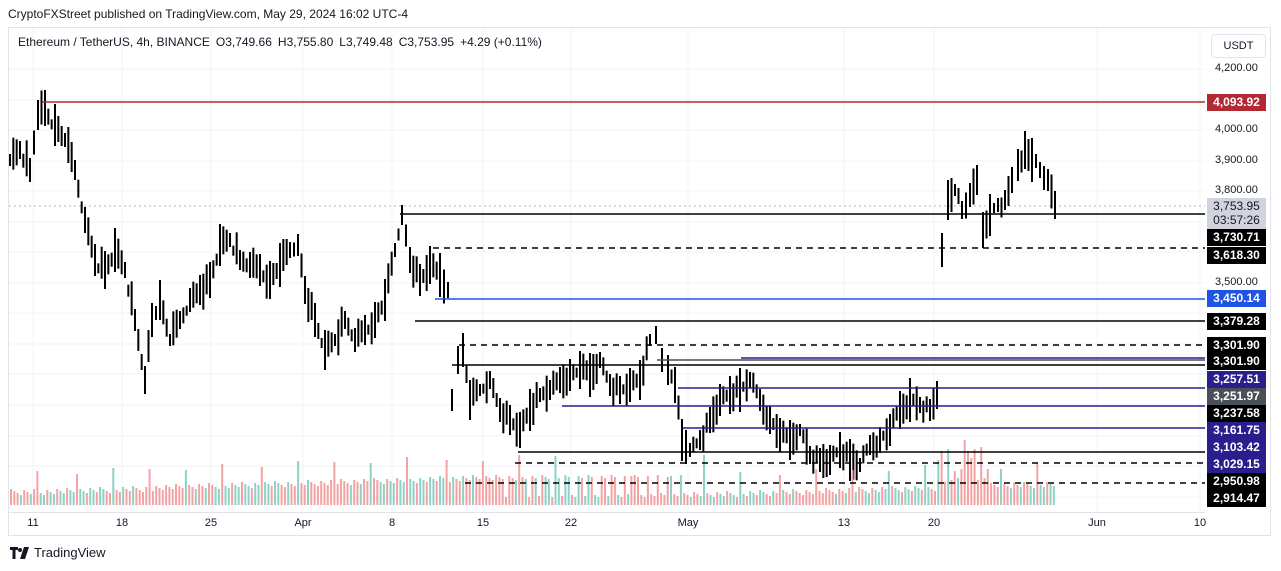  What do you see at coordinates (33, 523) in the screenshot?
I see `time-tick: 11` at bounding box center [33, 523].